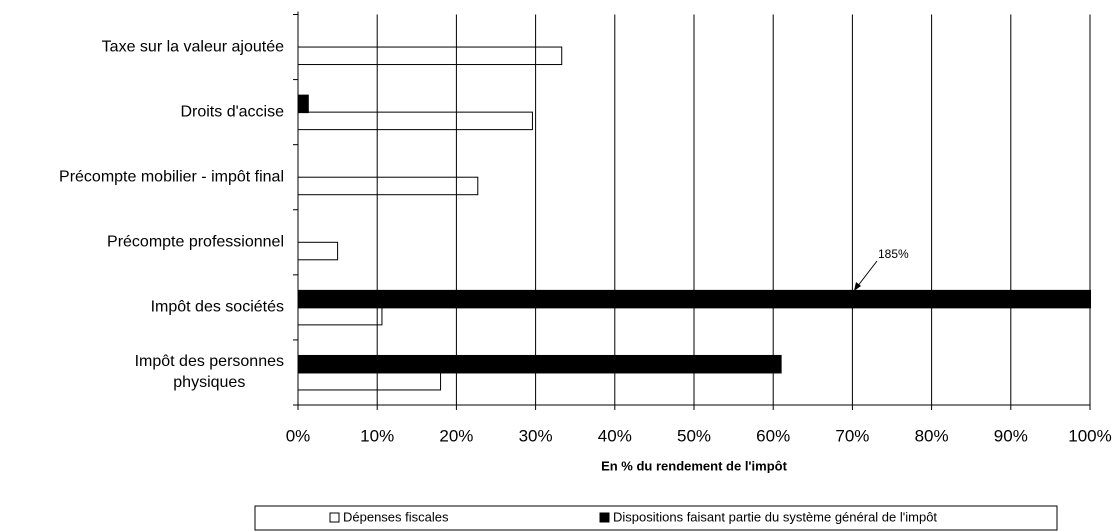 Image resolution: width=1118 pixels, height=531 pixels. What do you see at coordinates (852, 435) in the screenshot?
I see `x-tick-label: 70%` at bounding box center [852, 435].